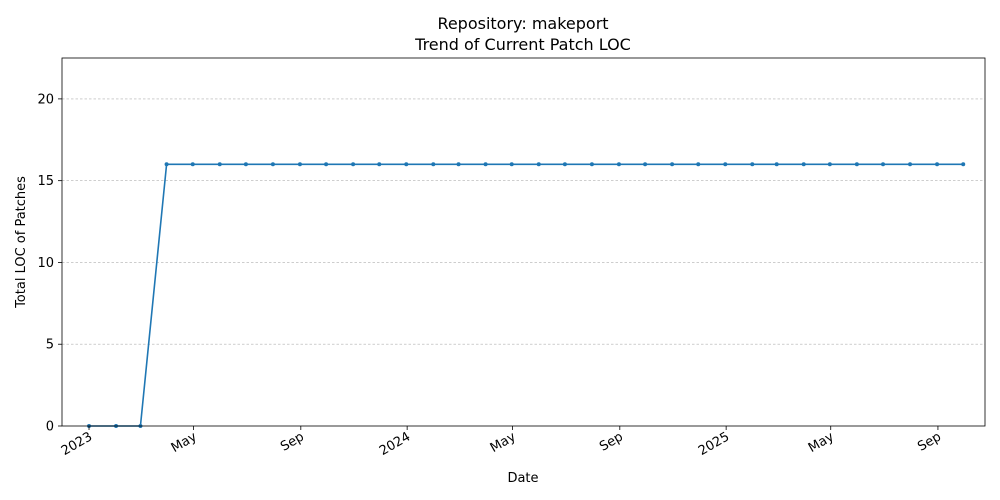 The height and width of the screenshot is (500, 1000). What do you see at coordinates (45, 181) in the screenshot?
I see `y-tick-label-3: 15` at bounding box center [45, 181].